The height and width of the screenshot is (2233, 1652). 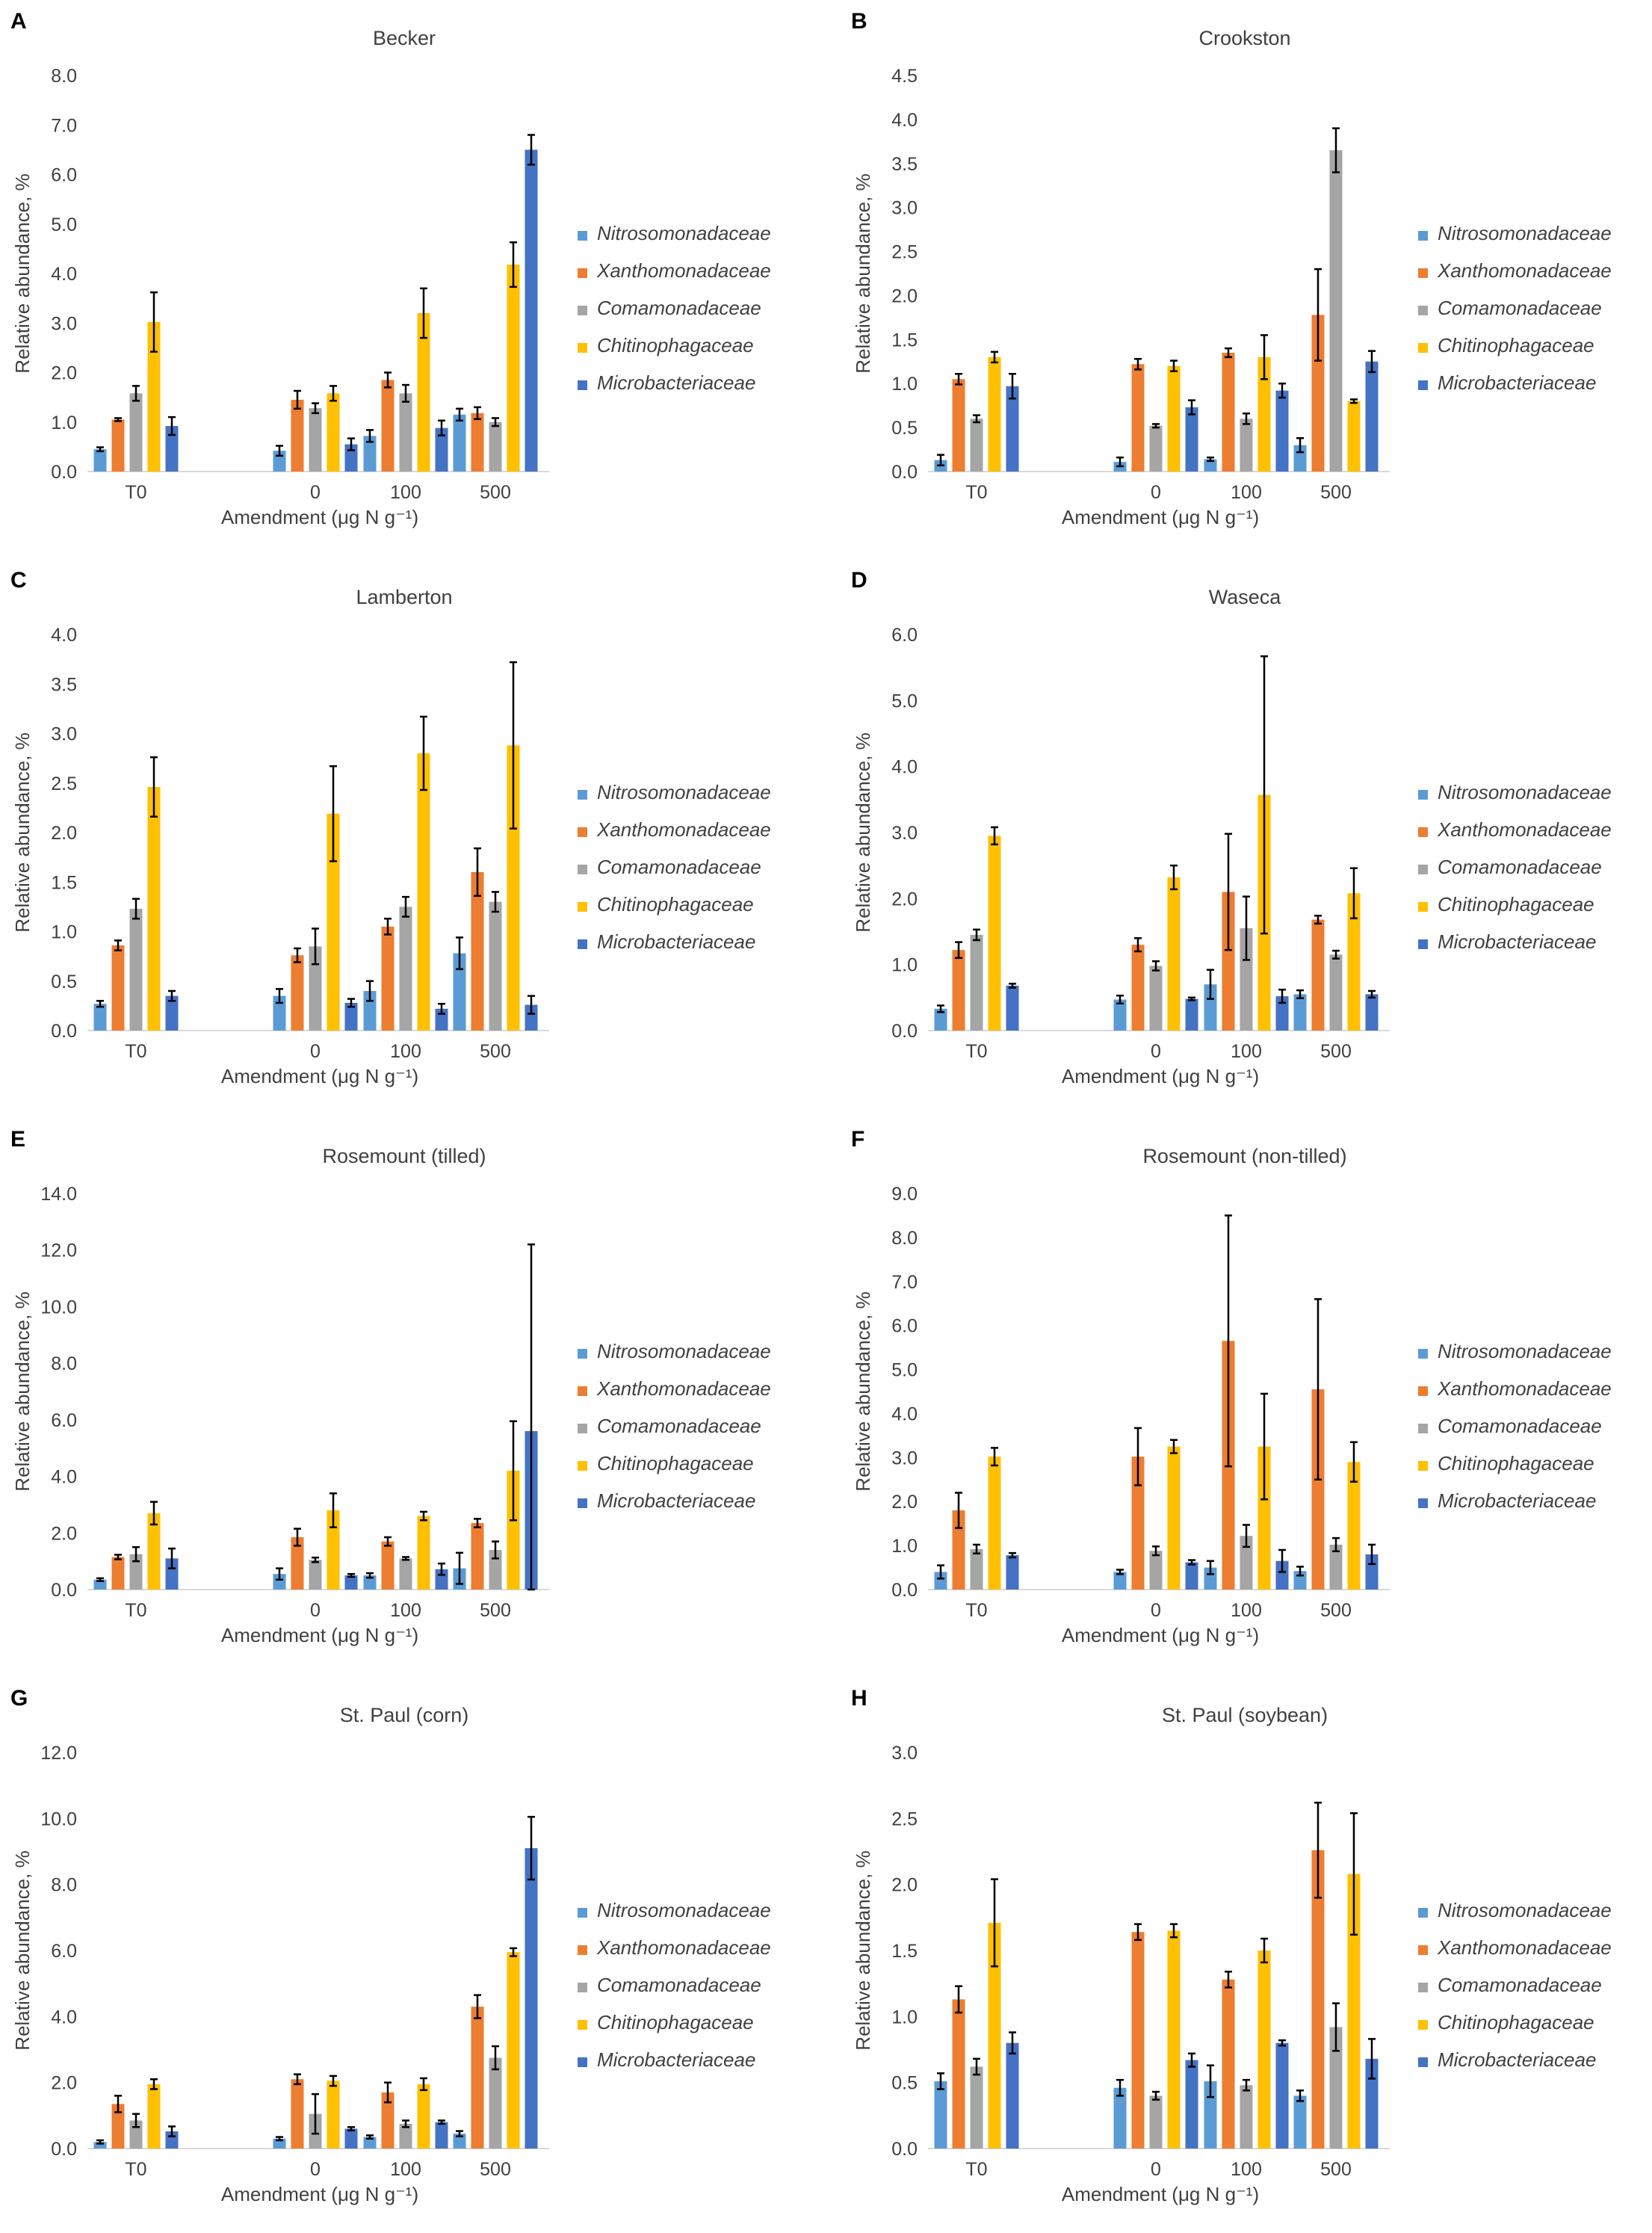 What do you see at coordinates (58, 1194) in the screenshot?
I see `y-tick-label: 14.0` at bounding box center [58, 1194].